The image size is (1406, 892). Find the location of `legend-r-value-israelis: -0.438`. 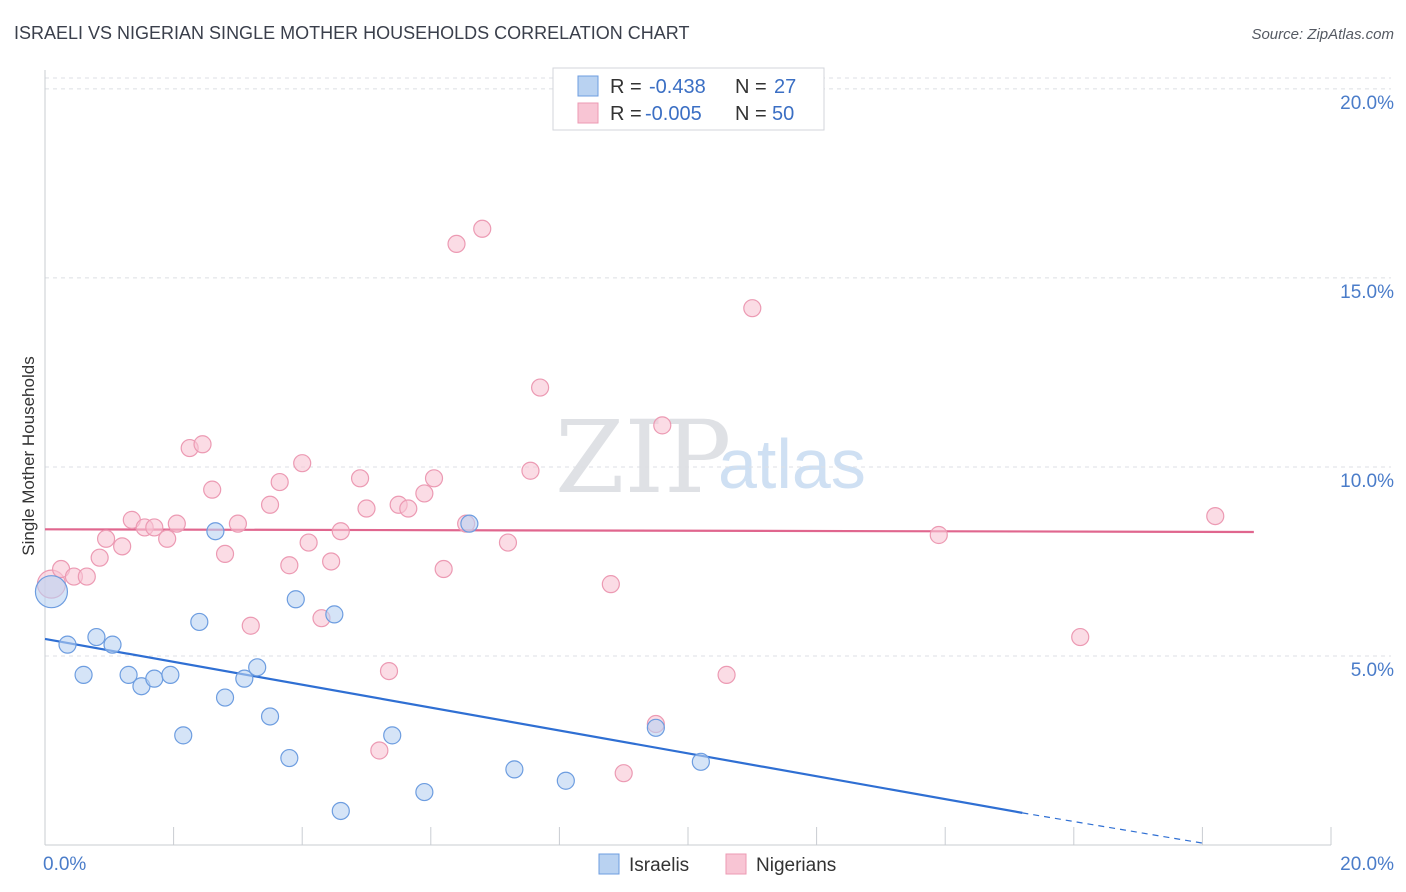

legend-r-value-israelis: -0.438 is located at coordinates (677, 87).